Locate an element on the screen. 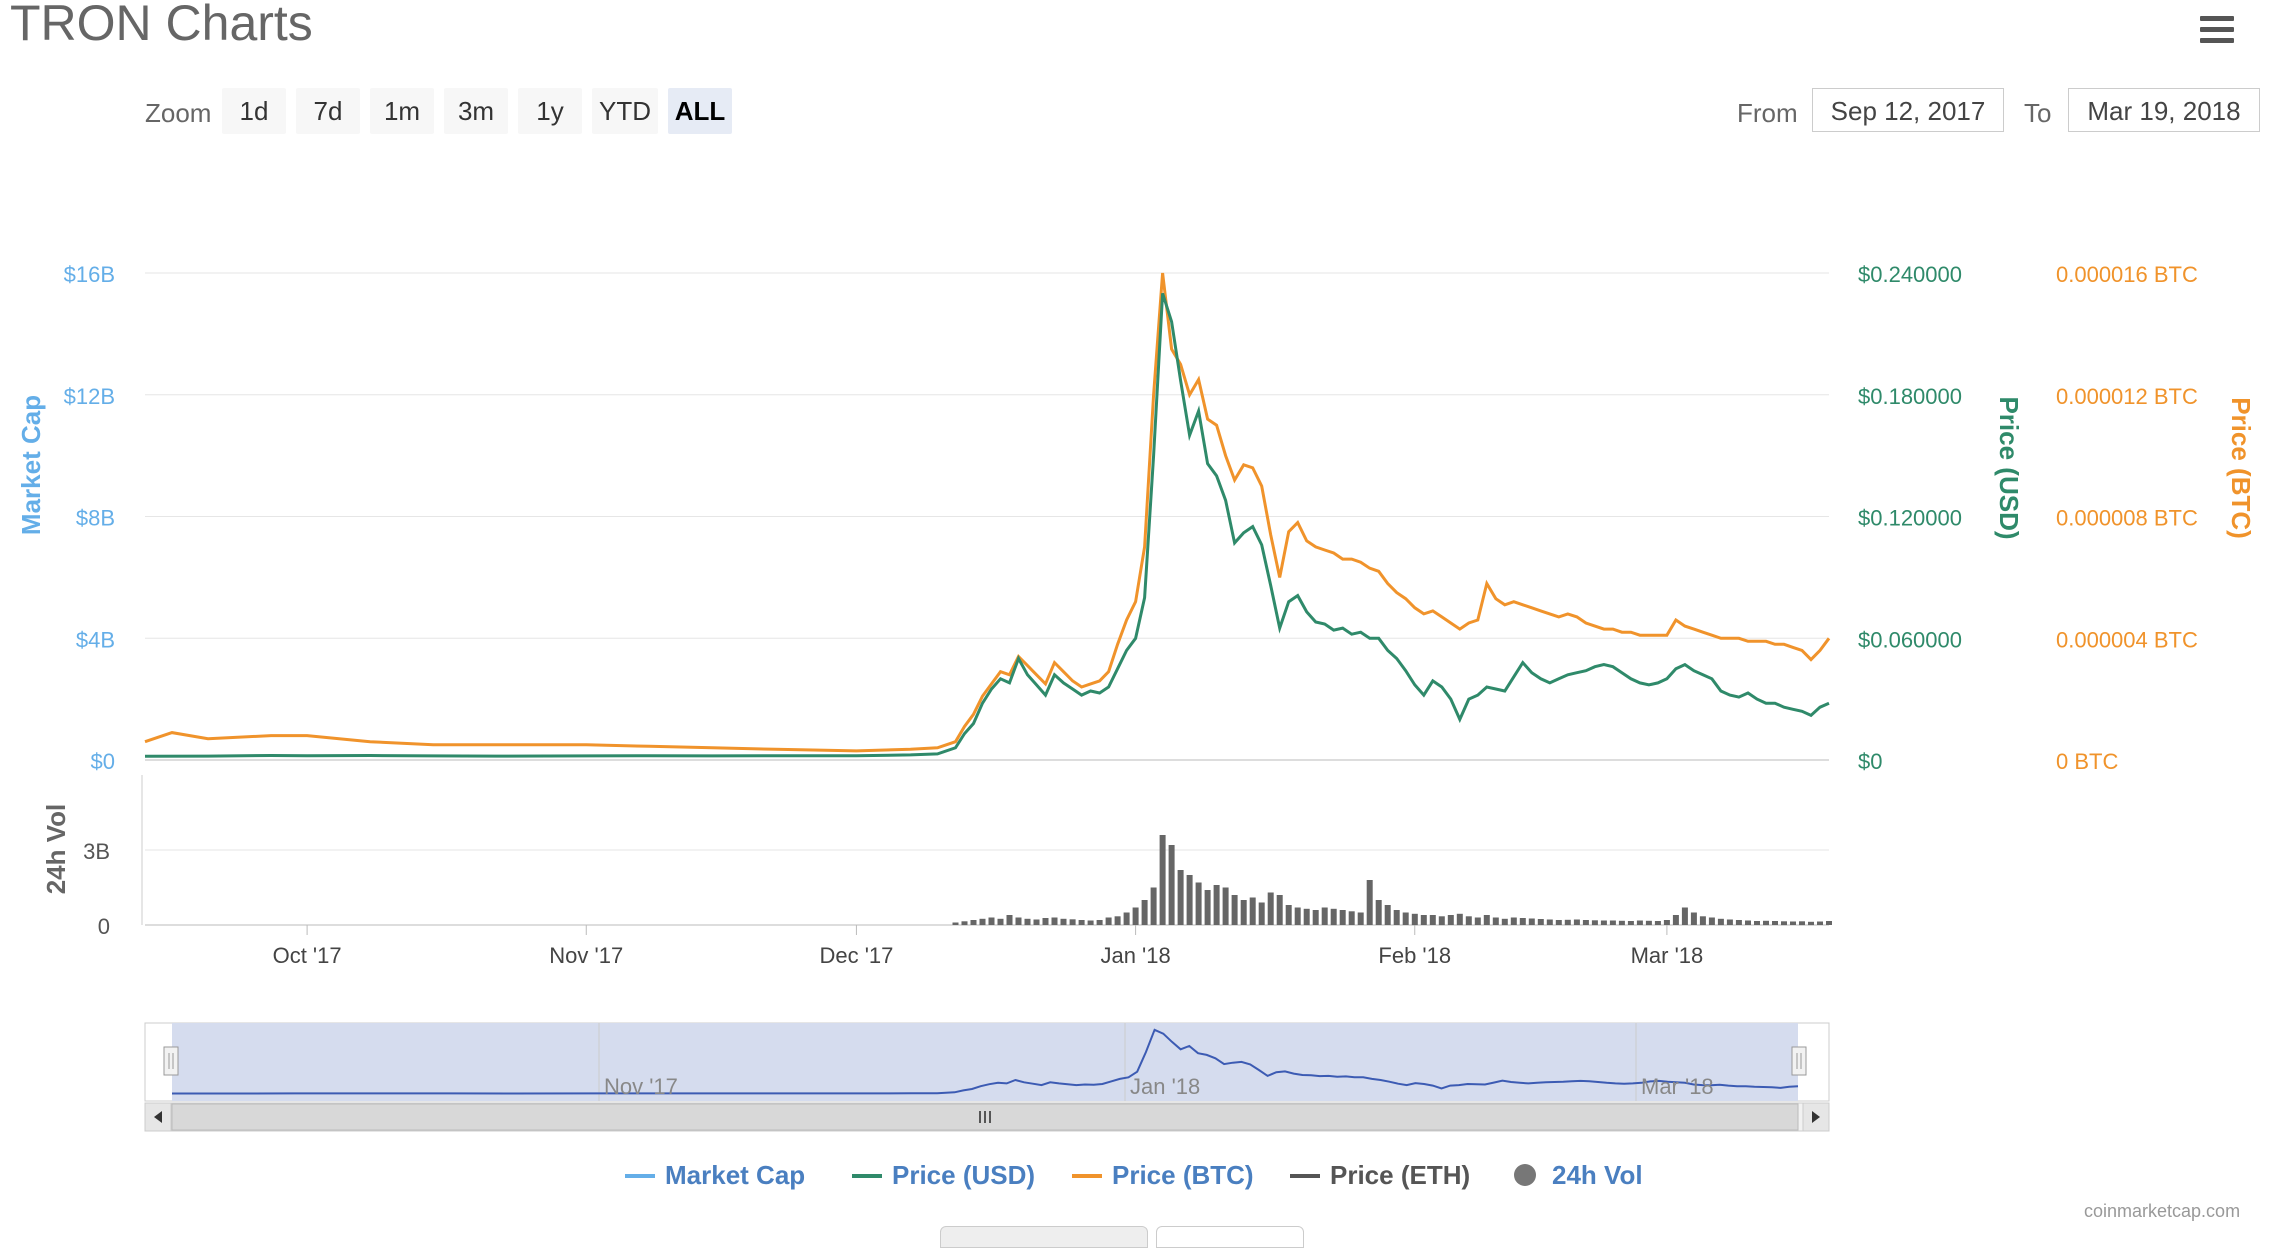 This screenshot has width=2280, height=1248. navigator: Nov '17 Jan '18 Mar '18 is located at coordinates (987, 1062).